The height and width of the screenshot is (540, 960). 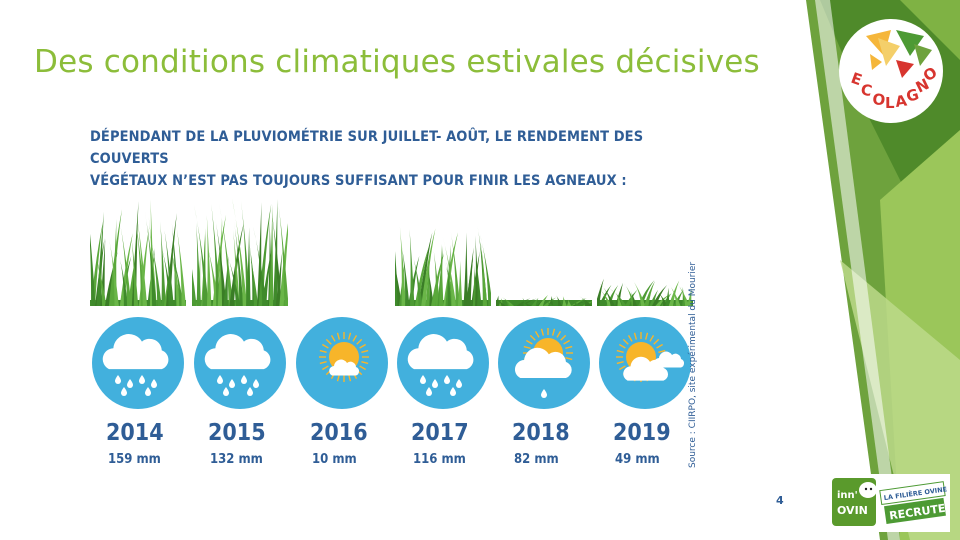 What do you see at coordinates (237, 433) in the screenshot?
I see `year-label: 2015` at bounding box center [237, 433].